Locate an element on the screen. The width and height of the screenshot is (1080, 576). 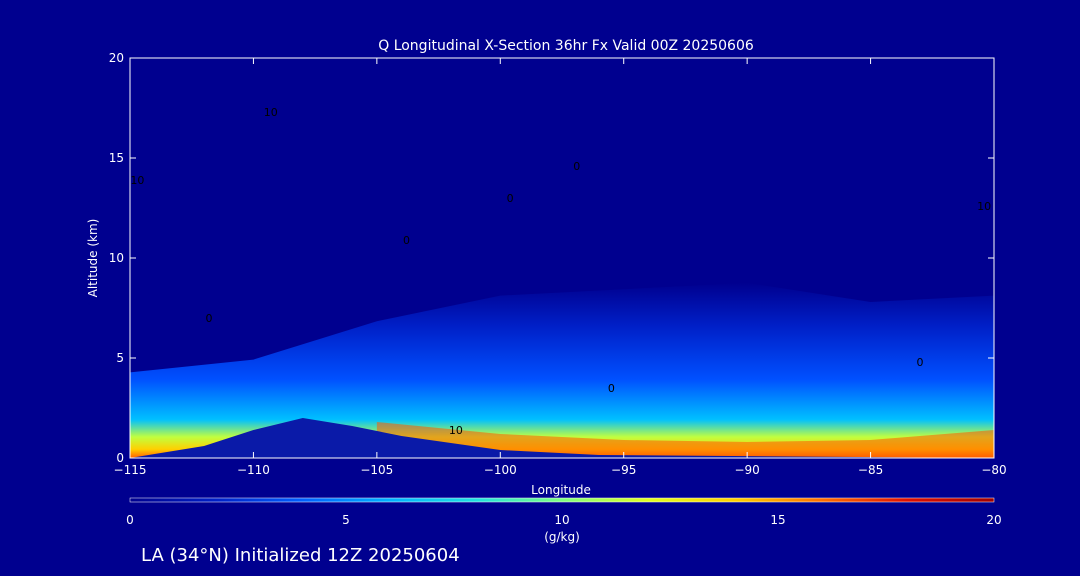
colorbar-label: (g/kg) is located at coordinates (562, 537).